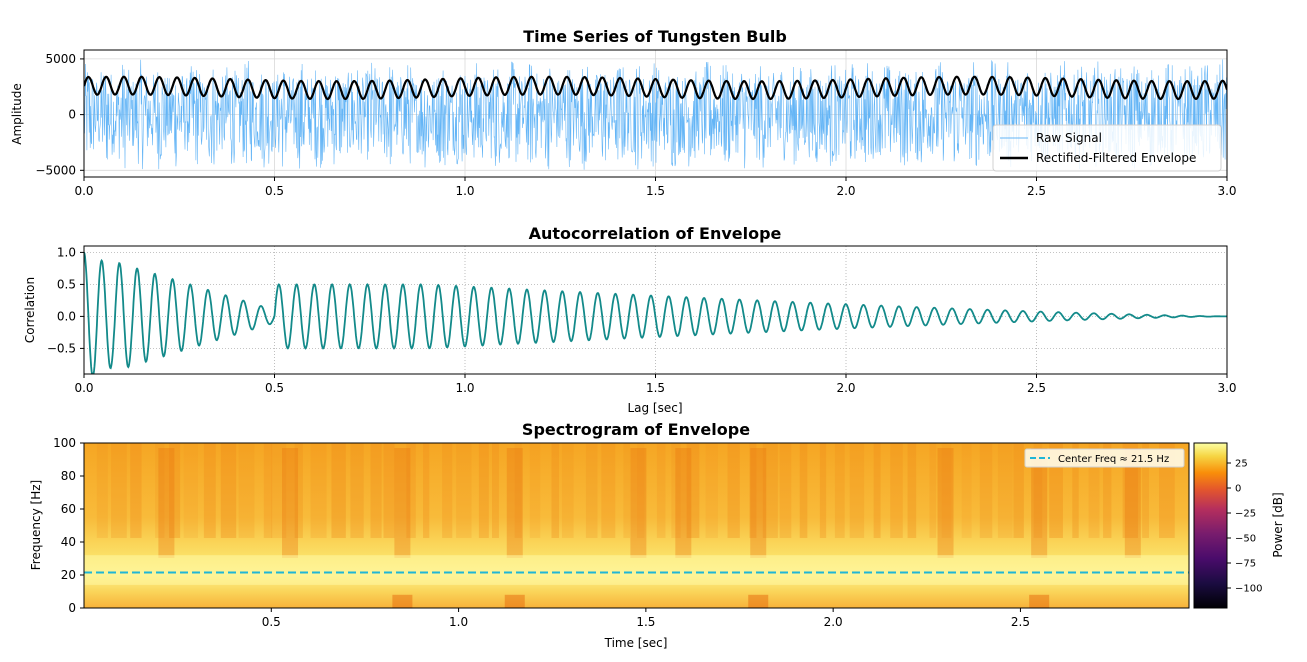 The image size is (1307, 662). Describe the element at coordinates (1107, 148) in the screenshot. I see `legend-1: Raw Signal Rectified-Filtered Envelope` at that location.